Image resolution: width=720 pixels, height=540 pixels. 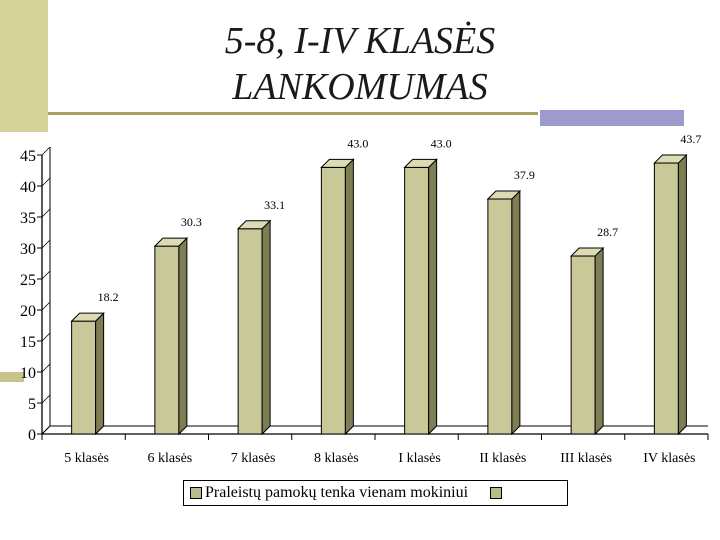 What do you see at coordinates (28, 342) in the screenshot?
I see `y-tick-label: 15` at bounding box center [28, 342].